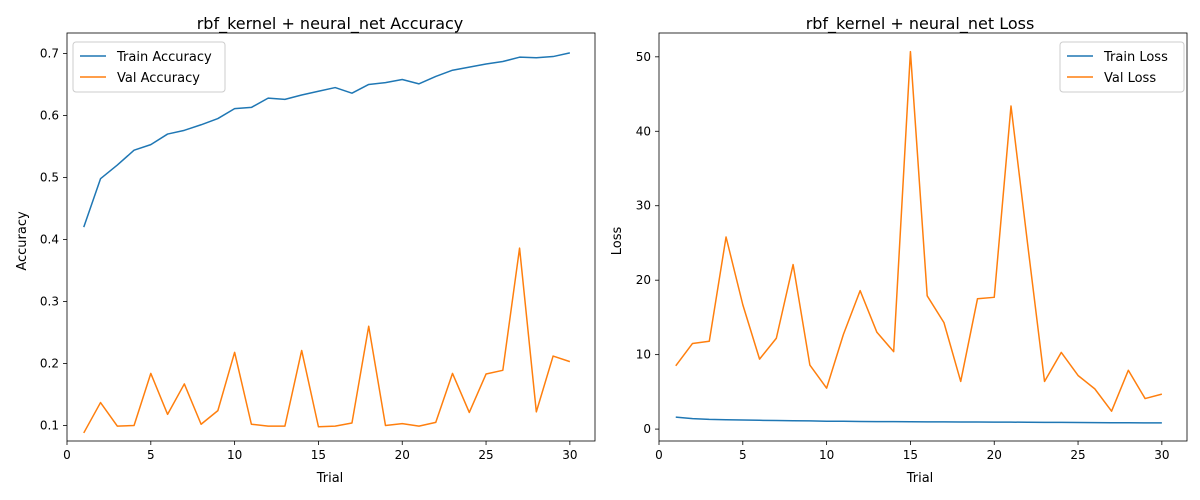  I want to click on accuracy-x-tick-label: 20, so click(402, 455).